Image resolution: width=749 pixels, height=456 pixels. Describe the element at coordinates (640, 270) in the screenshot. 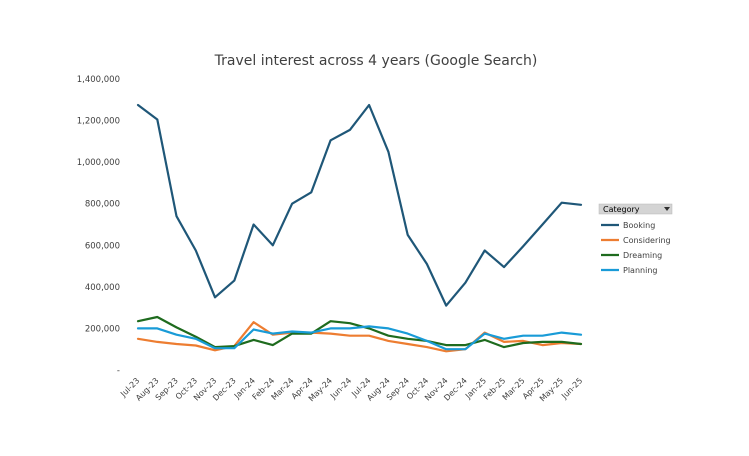

I see `legend-label-planning: Planning` at that location.